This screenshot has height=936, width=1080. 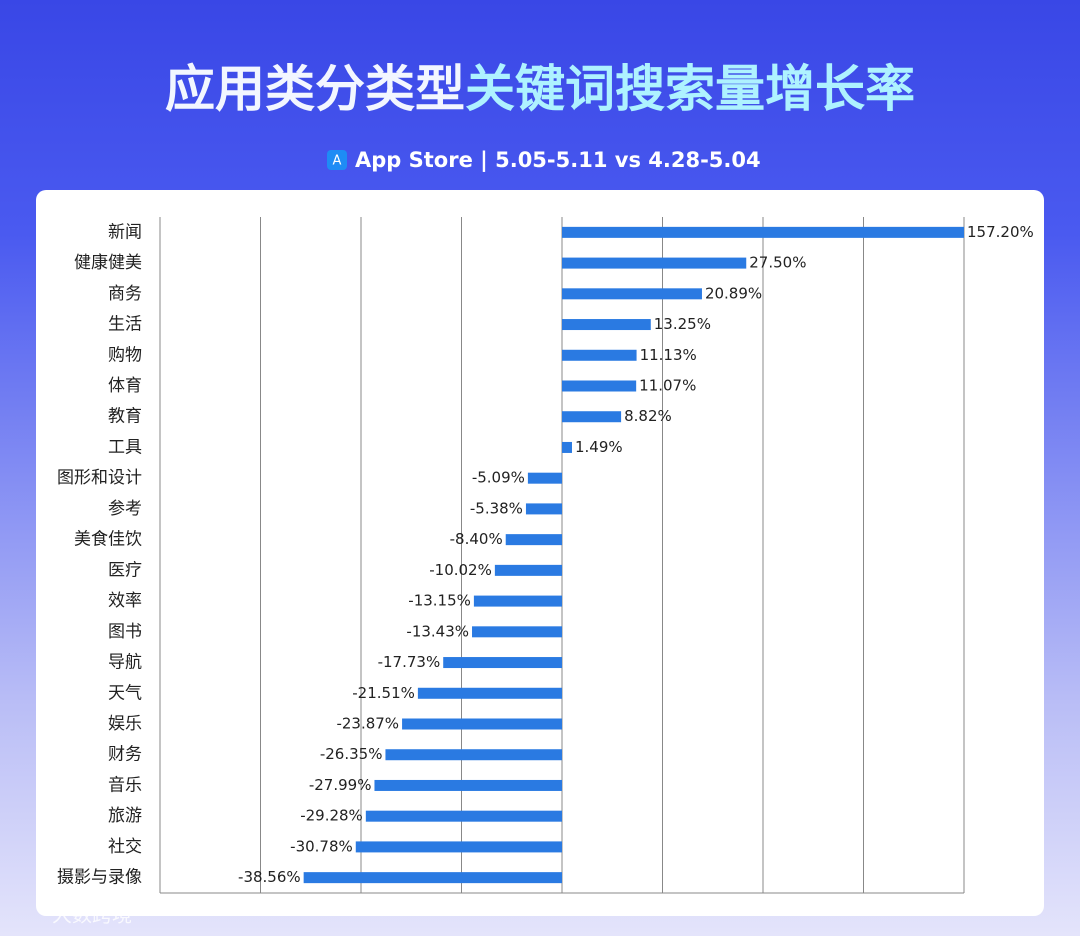 What do you see at coordinates (1000, 232) in the screenshot?
I see `value-label: 157.20%` at bounding box center [1000, 232].